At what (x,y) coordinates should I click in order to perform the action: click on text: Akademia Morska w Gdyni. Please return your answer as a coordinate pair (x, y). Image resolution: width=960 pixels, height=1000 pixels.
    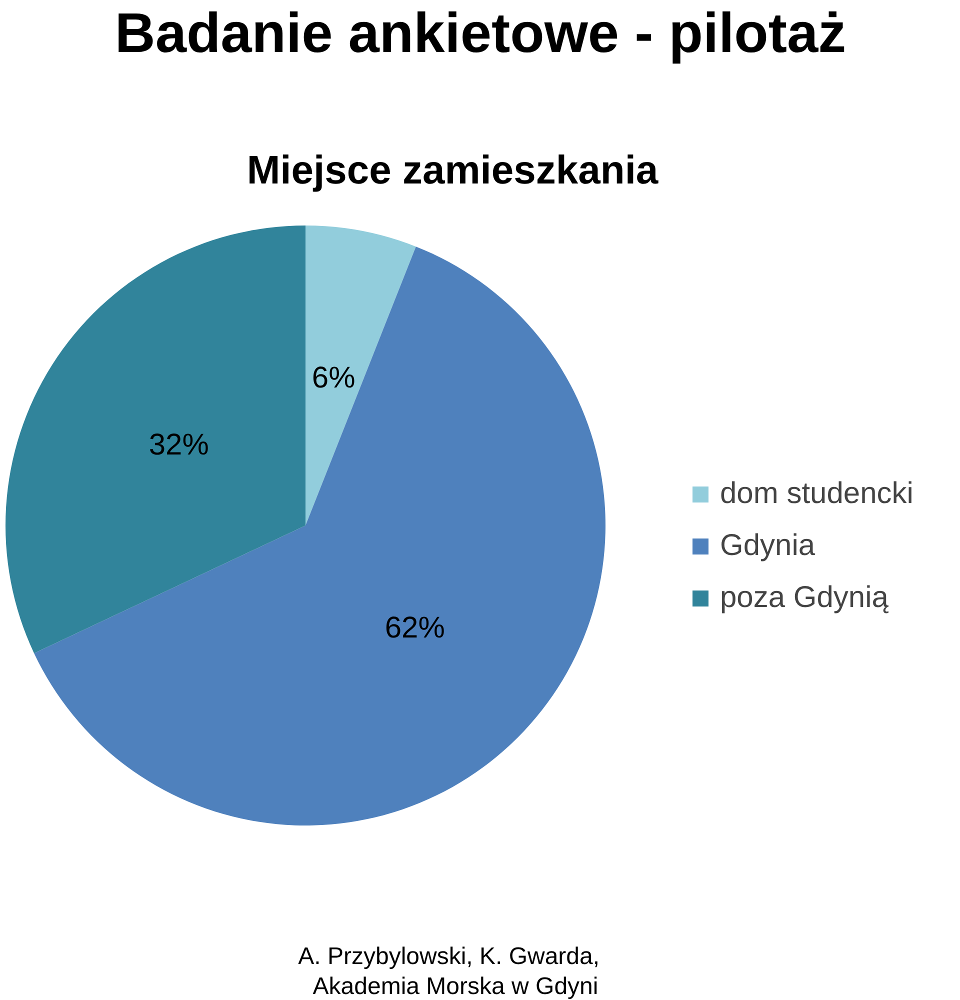
    Looking at the image, I should click on (455, 986).